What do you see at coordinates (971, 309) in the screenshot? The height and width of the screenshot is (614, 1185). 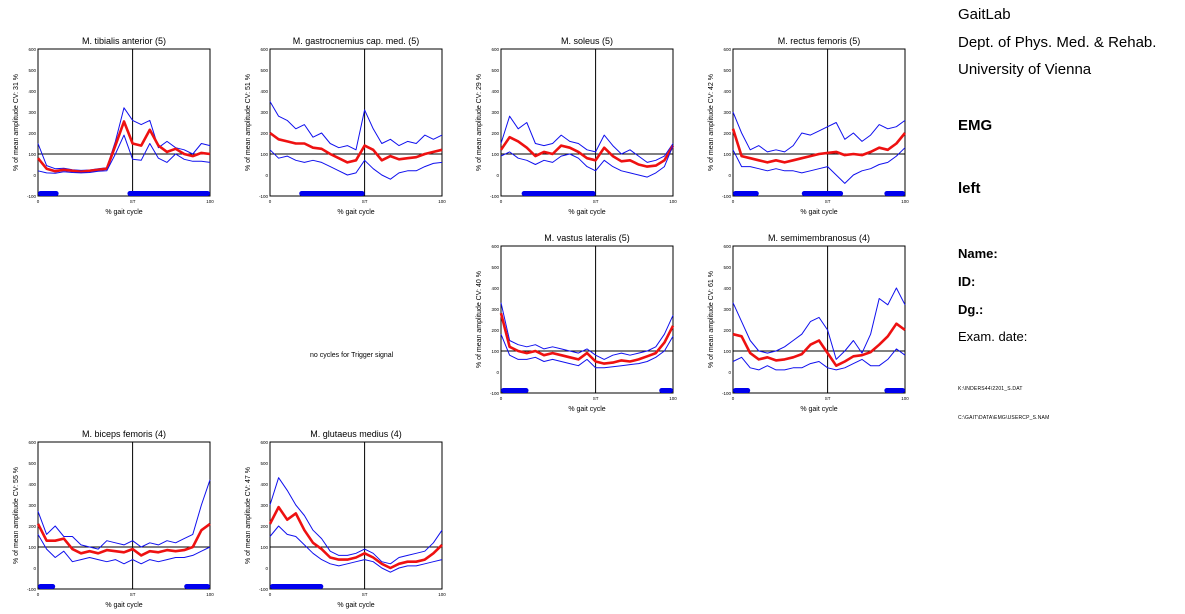 I see `diagnosis-label: Dg.:` at bounding box center [971, 309].